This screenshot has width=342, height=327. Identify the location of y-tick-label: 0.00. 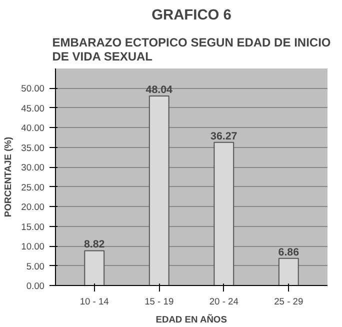
(35, 286).